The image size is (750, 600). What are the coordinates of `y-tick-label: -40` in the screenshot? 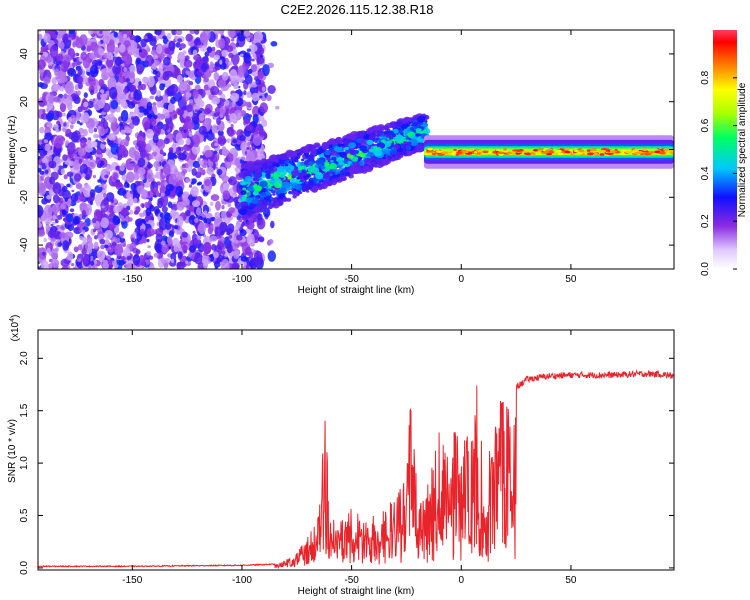 It's located at (24, 244).